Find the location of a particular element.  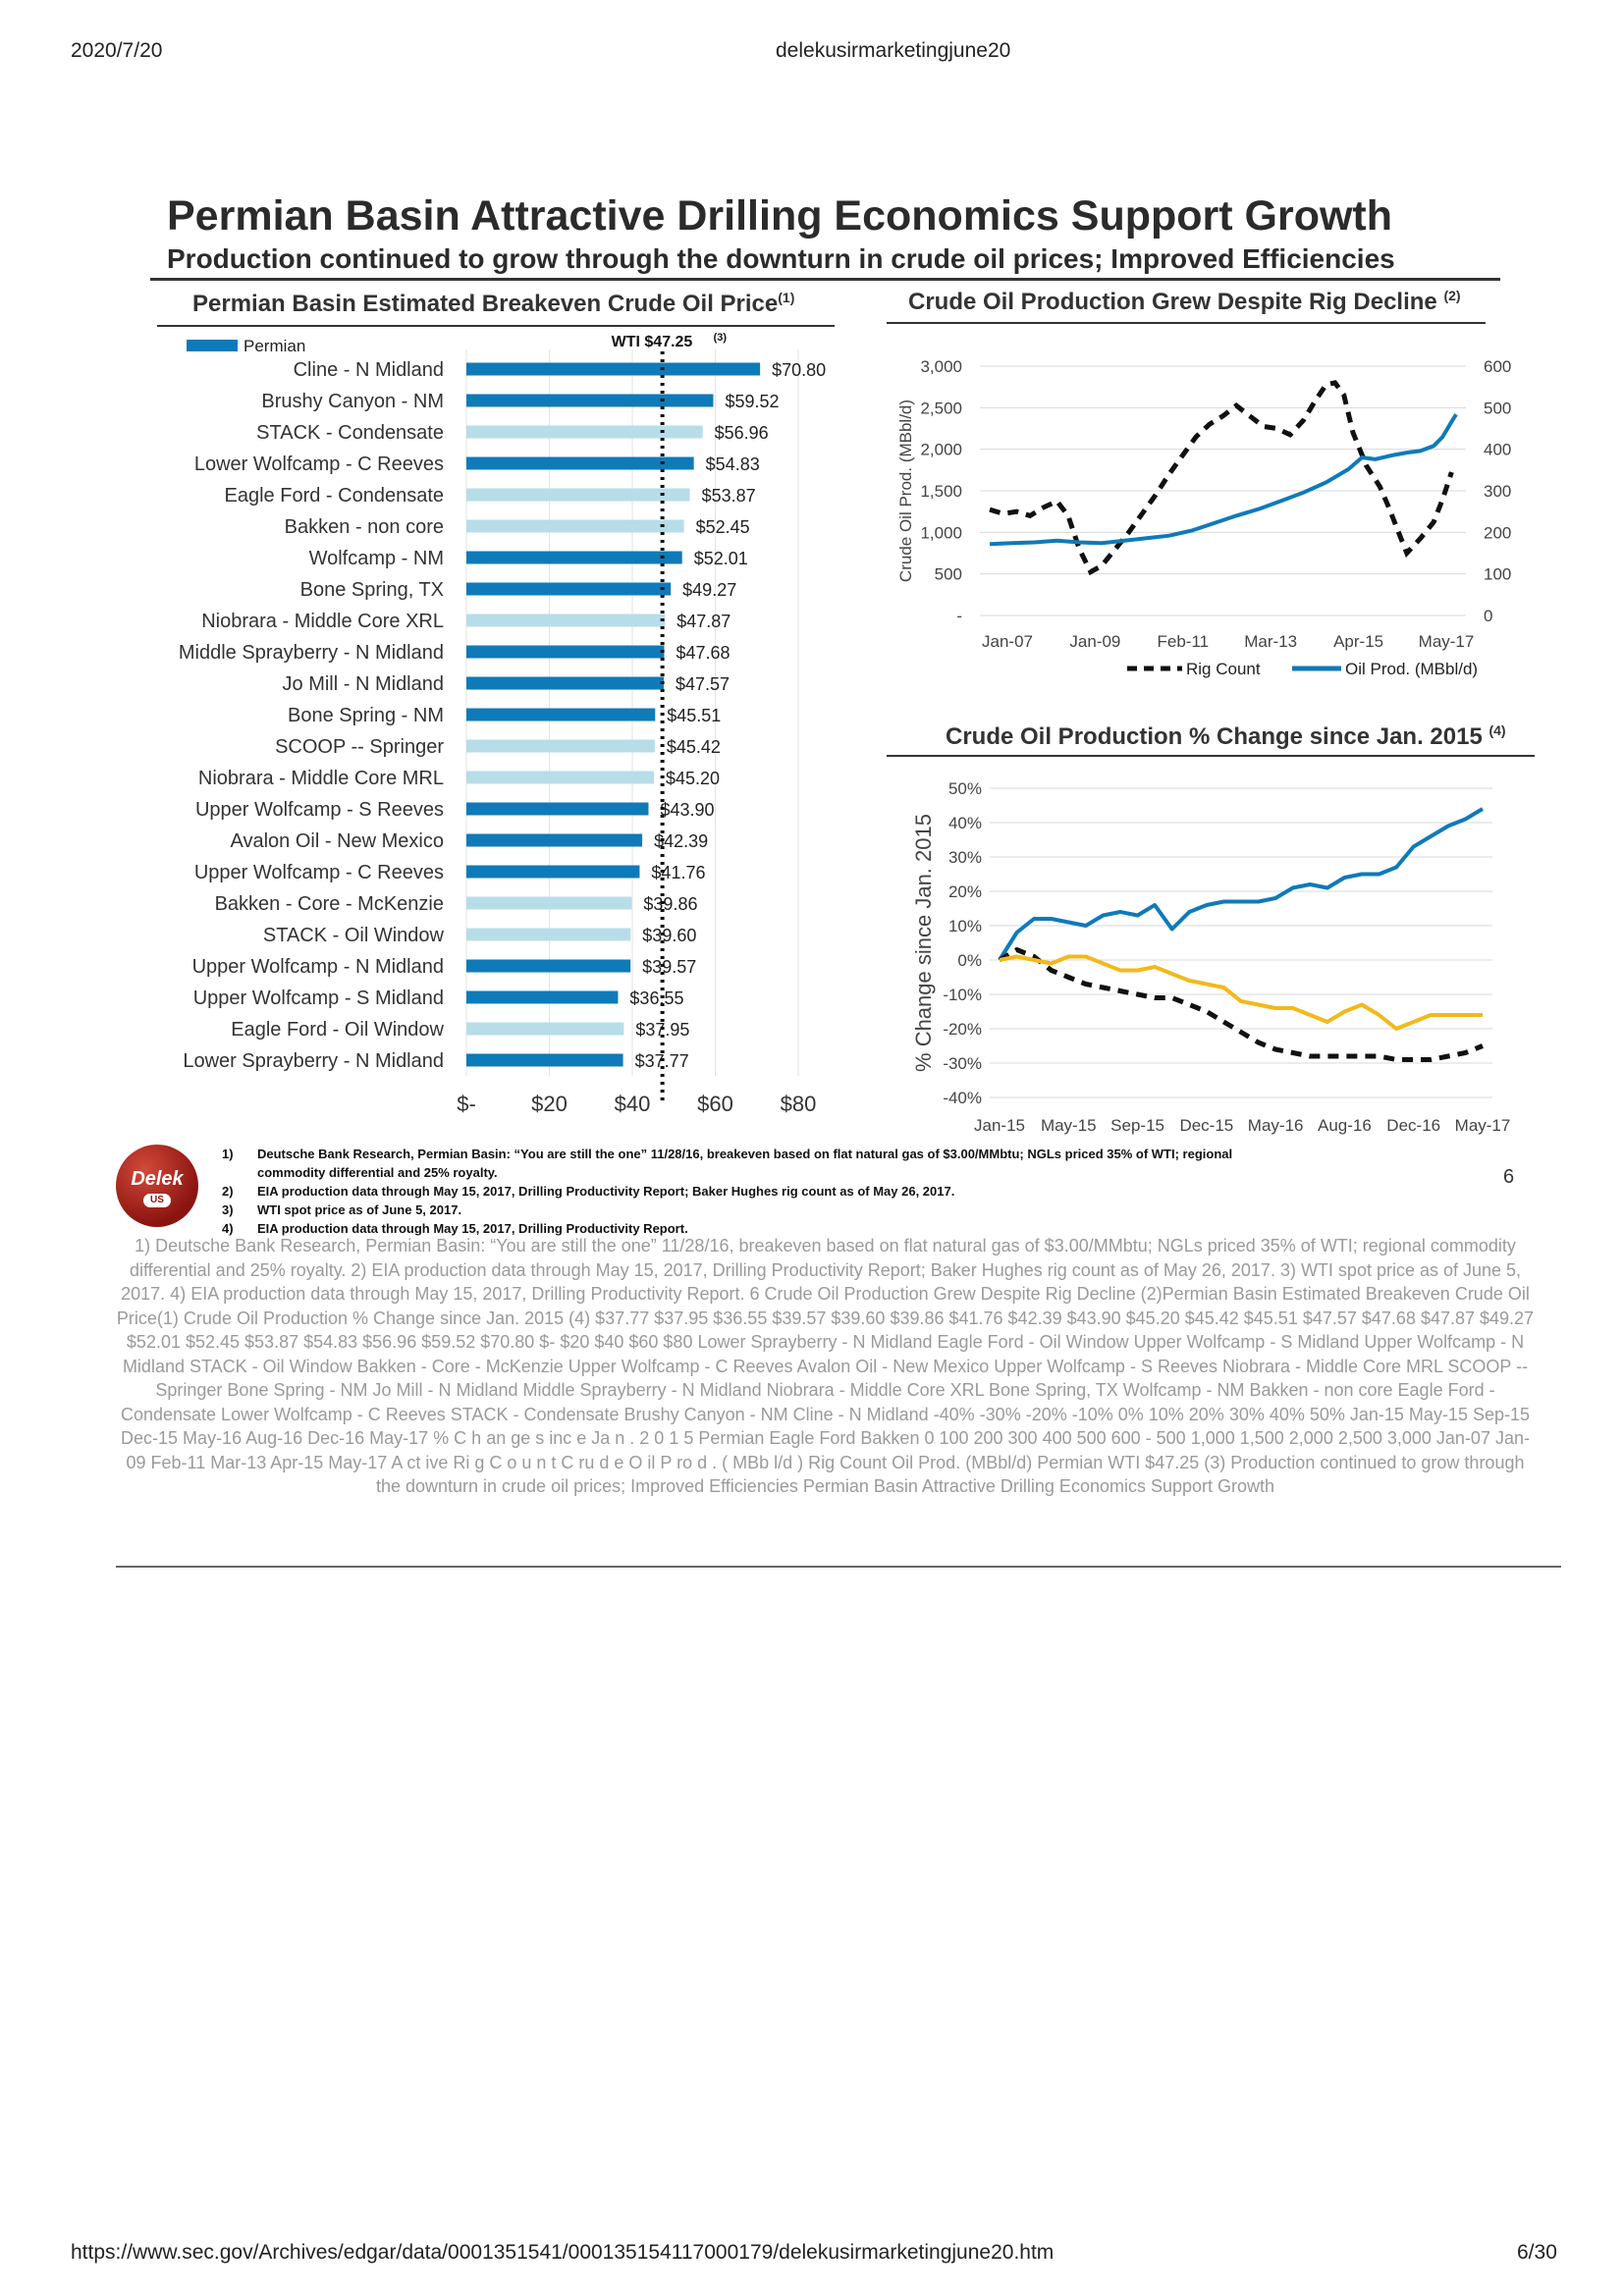

print-doc-title: delekusirmarketingjune20 is located at coordinates (893, 50).